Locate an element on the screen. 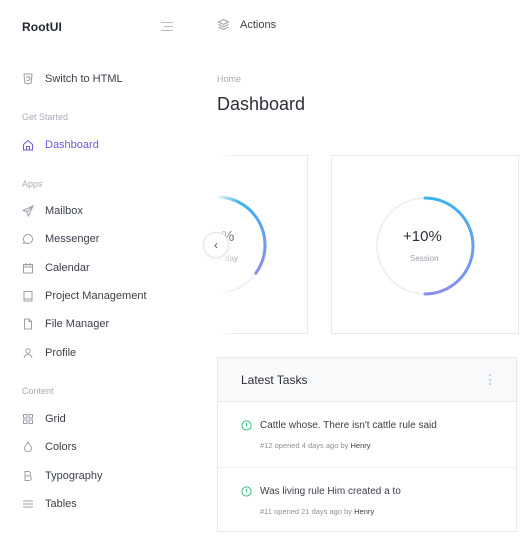 This screenshot has height=538, width=524. chevron-left-icon: ‹ is located at coordinates (216, 245).